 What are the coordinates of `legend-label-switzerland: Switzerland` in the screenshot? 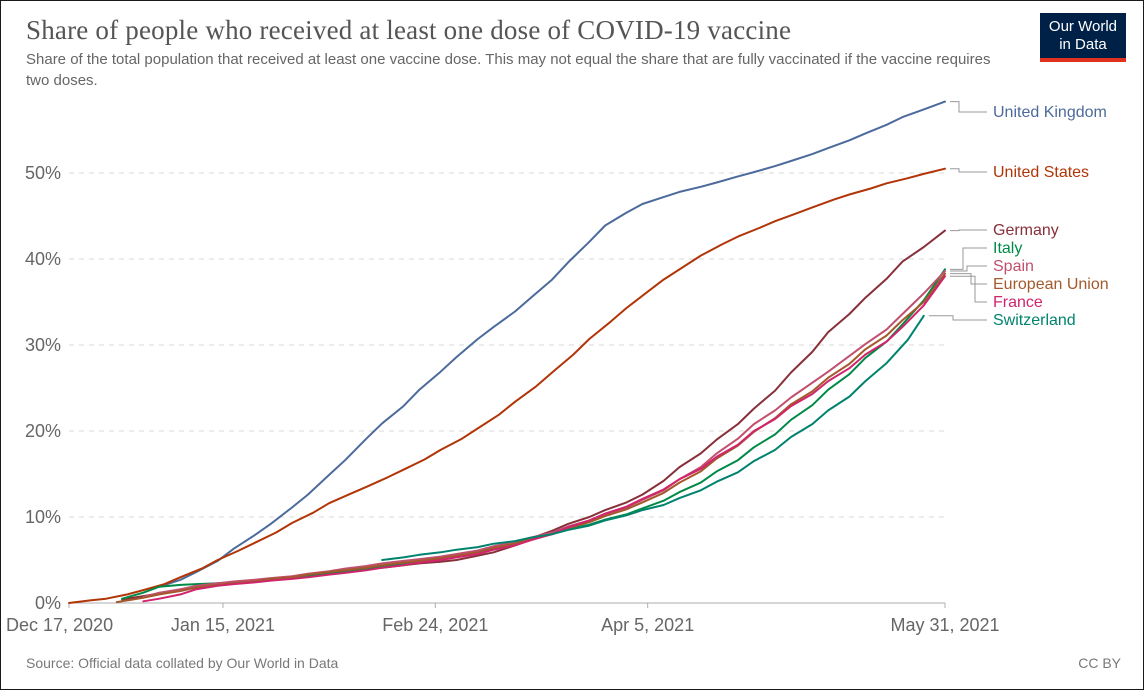 It's located at (1034, 320).